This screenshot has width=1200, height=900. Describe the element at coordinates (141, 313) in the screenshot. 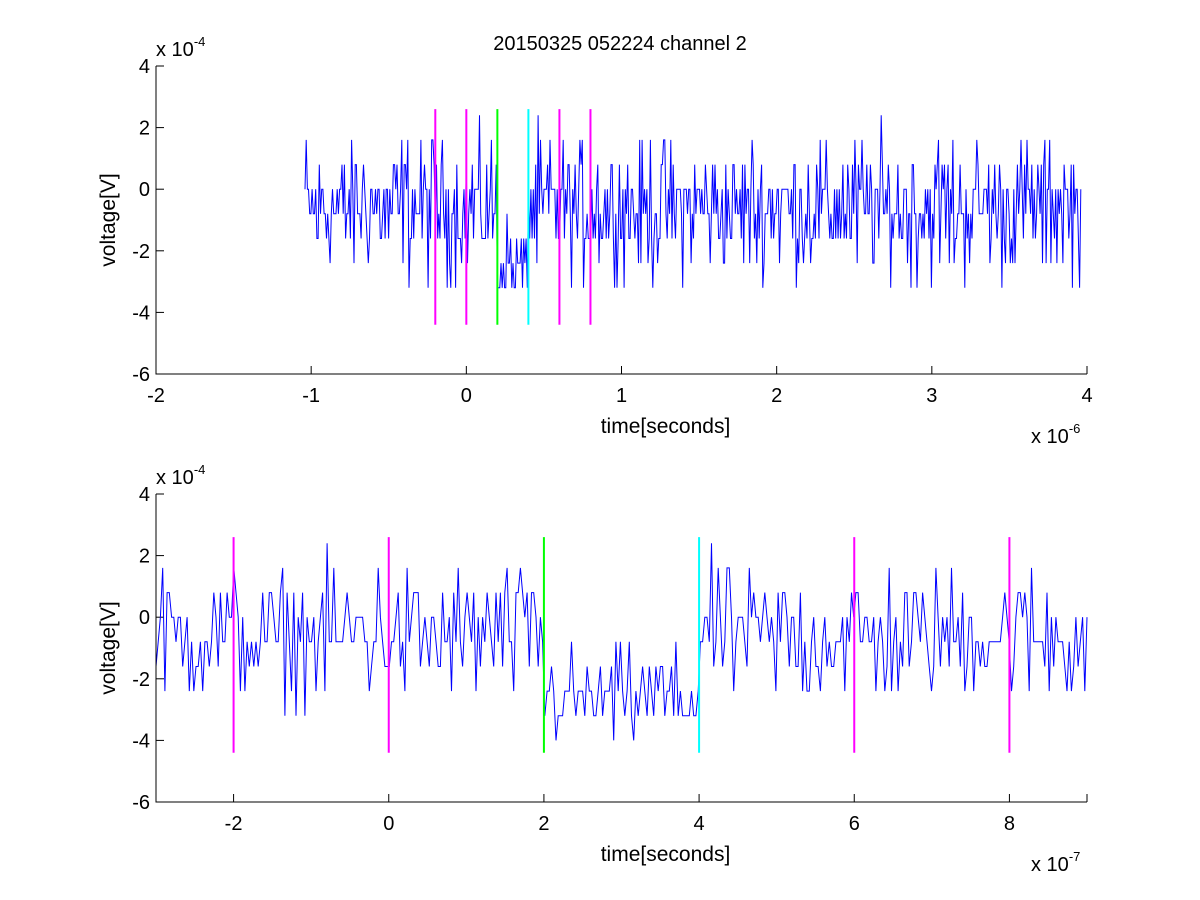

I see `top-y-tick-label: -4` at that location.